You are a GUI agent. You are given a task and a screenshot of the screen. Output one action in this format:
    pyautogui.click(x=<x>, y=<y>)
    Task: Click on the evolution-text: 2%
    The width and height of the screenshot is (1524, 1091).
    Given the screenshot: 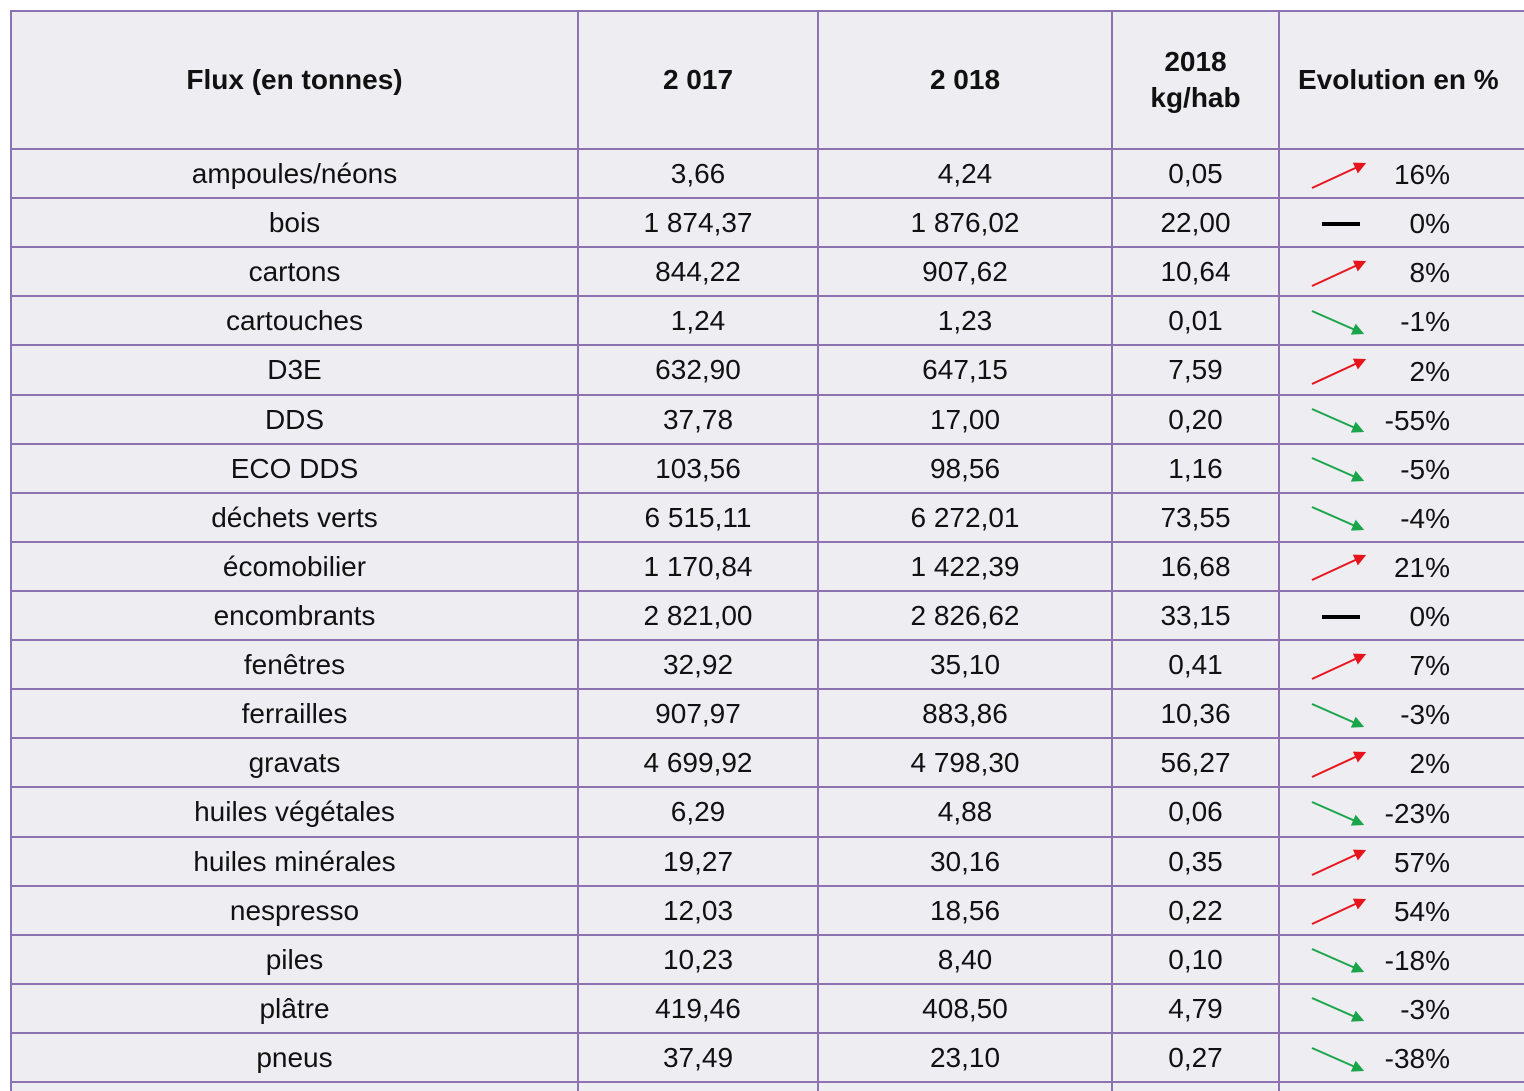 What is the action you would take?
    pyautogui.click(x=1429, y=764)
    